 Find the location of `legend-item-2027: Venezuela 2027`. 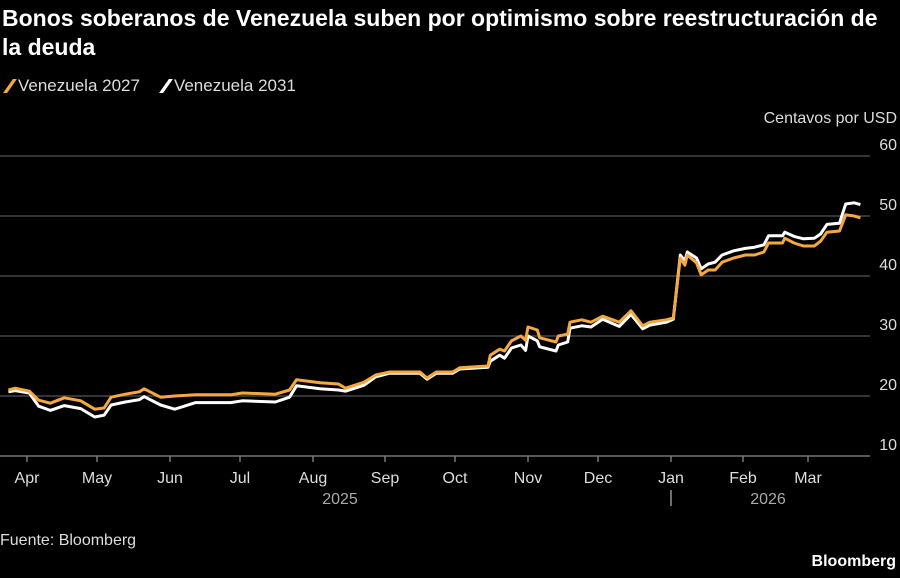

legend-item-2027: Venezuela 2027 is located at coordinates (71, 86).